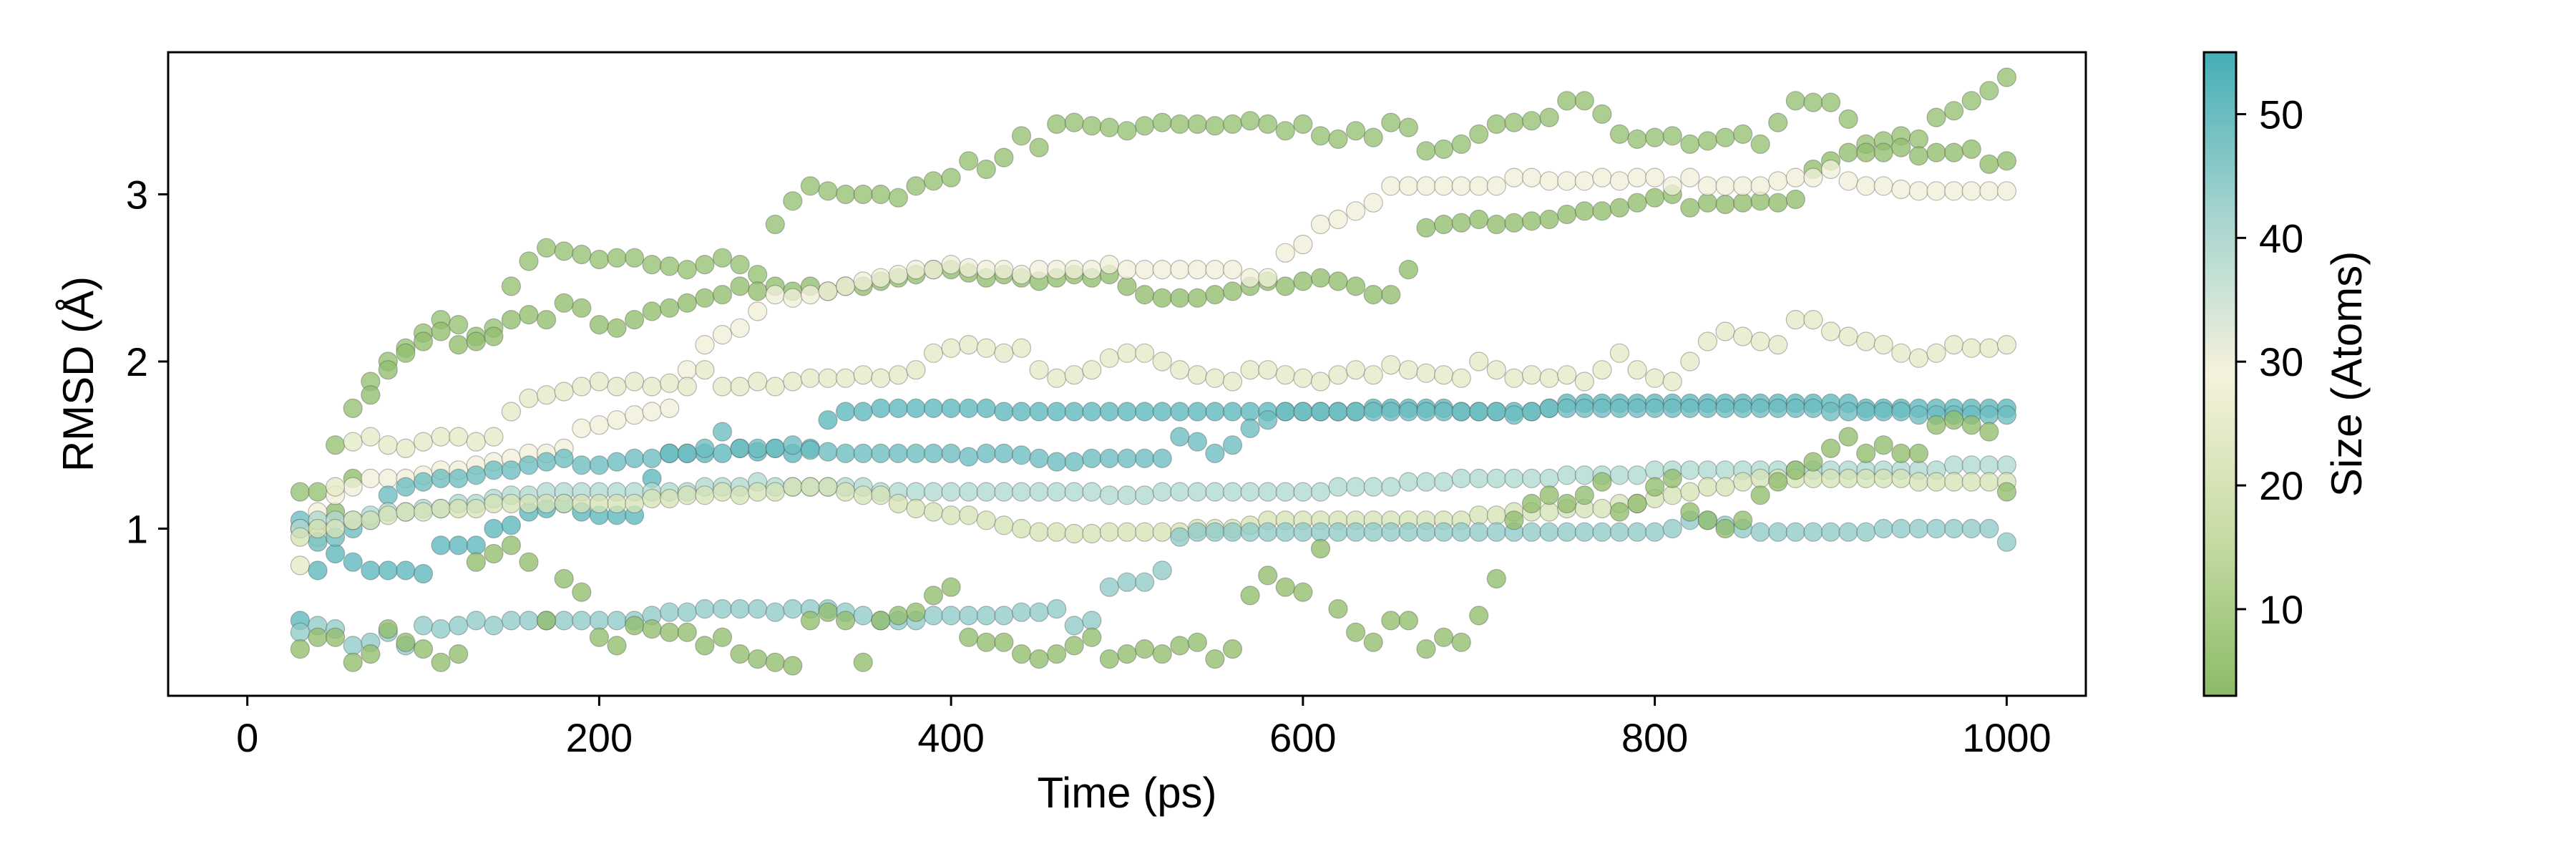 This screenshot has width=2576, height=859. Describe the element at coordinates (599, 737) in the screenshot. I see `x-tick-label-200: 200` at that location.